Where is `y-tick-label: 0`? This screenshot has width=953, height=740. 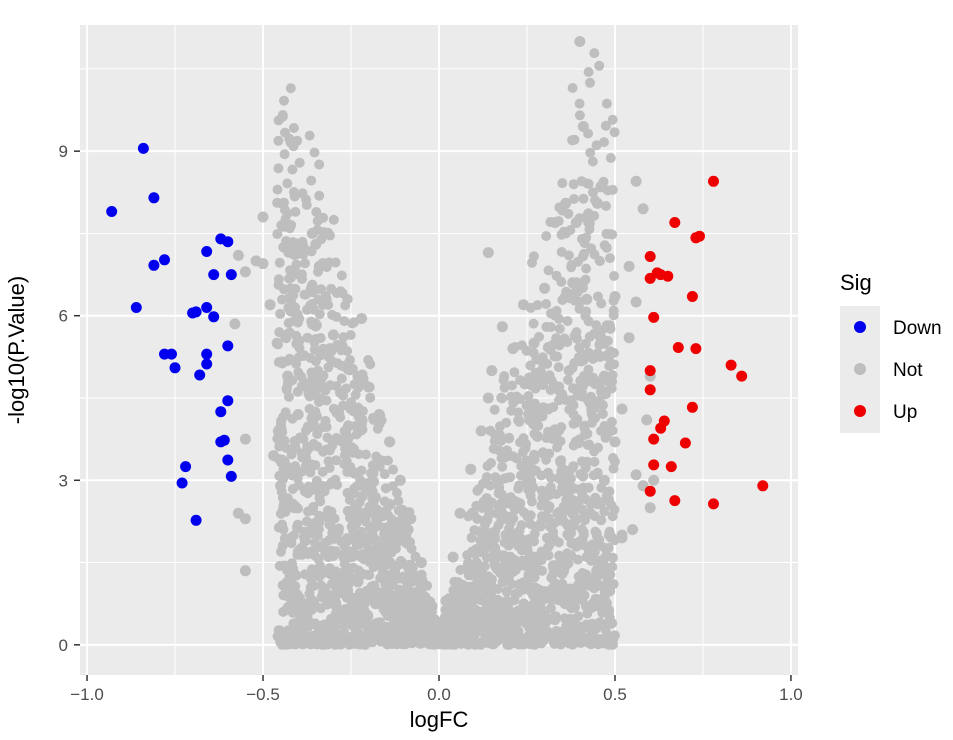
y-tick-label: 0 is located at coordinates (63, 645).